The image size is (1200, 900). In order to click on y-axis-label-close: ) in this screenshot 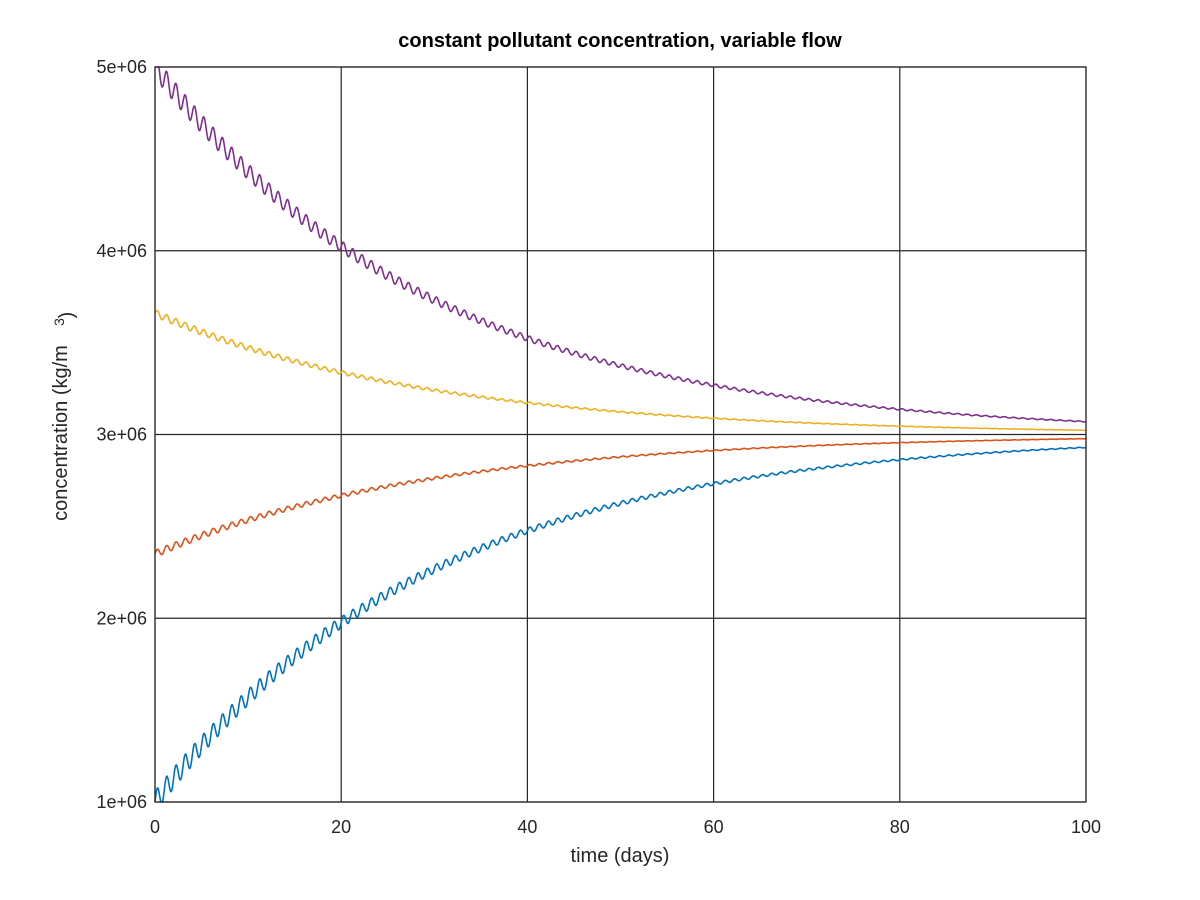, I will do `click(67, 315)`.